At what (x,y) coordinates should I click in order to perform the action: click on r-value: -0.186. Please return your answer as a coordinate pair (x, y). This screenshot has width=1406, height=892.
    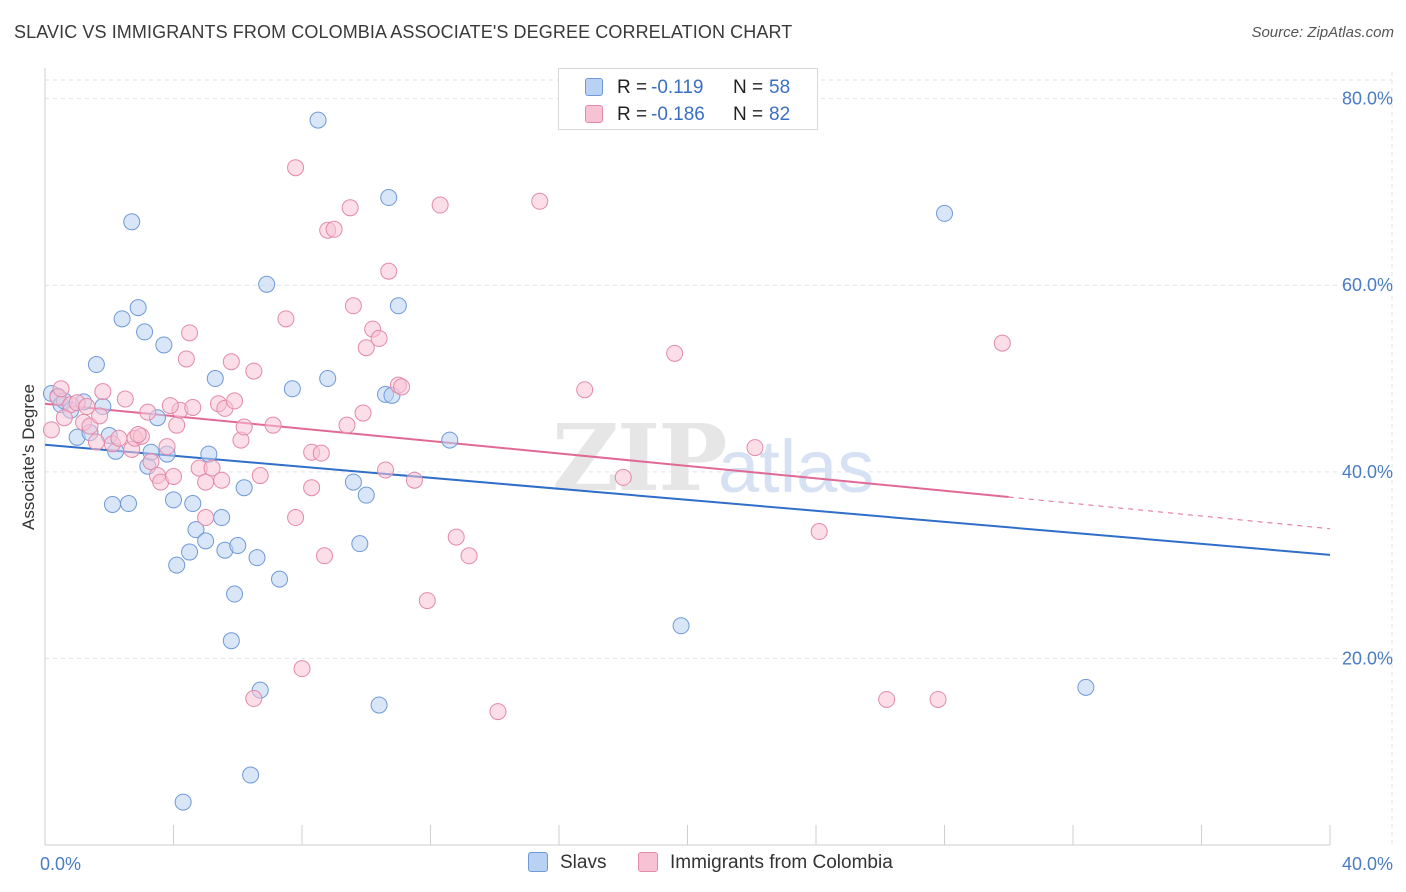
    Looking at the image, I should click on (678, 114).